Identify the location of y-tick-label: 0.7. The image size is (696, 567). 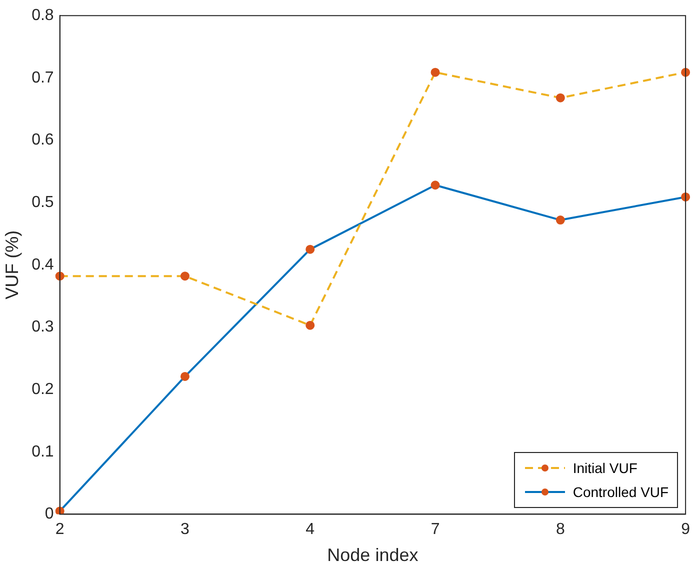
(43, 77).